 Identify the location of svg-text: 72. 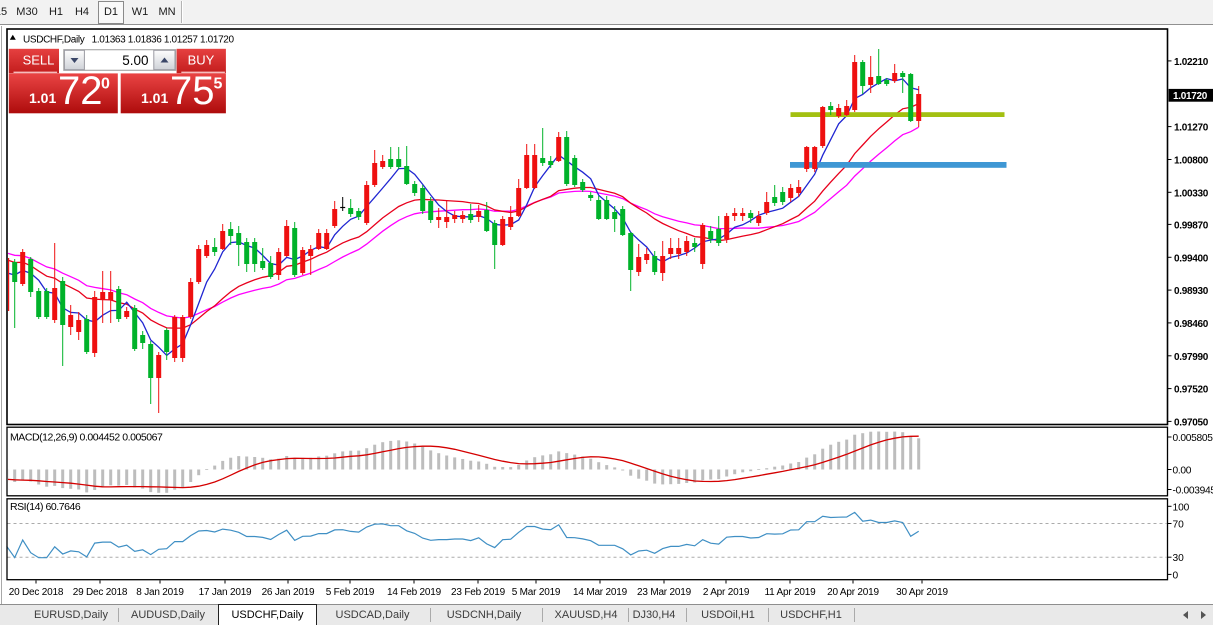
(80, 91).